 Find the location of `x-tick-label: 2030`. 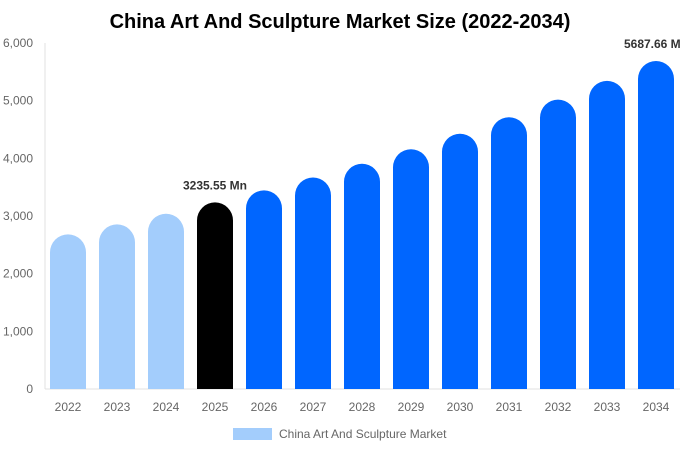

x-tick-label: 2030 is located at coordinates (460, 407).